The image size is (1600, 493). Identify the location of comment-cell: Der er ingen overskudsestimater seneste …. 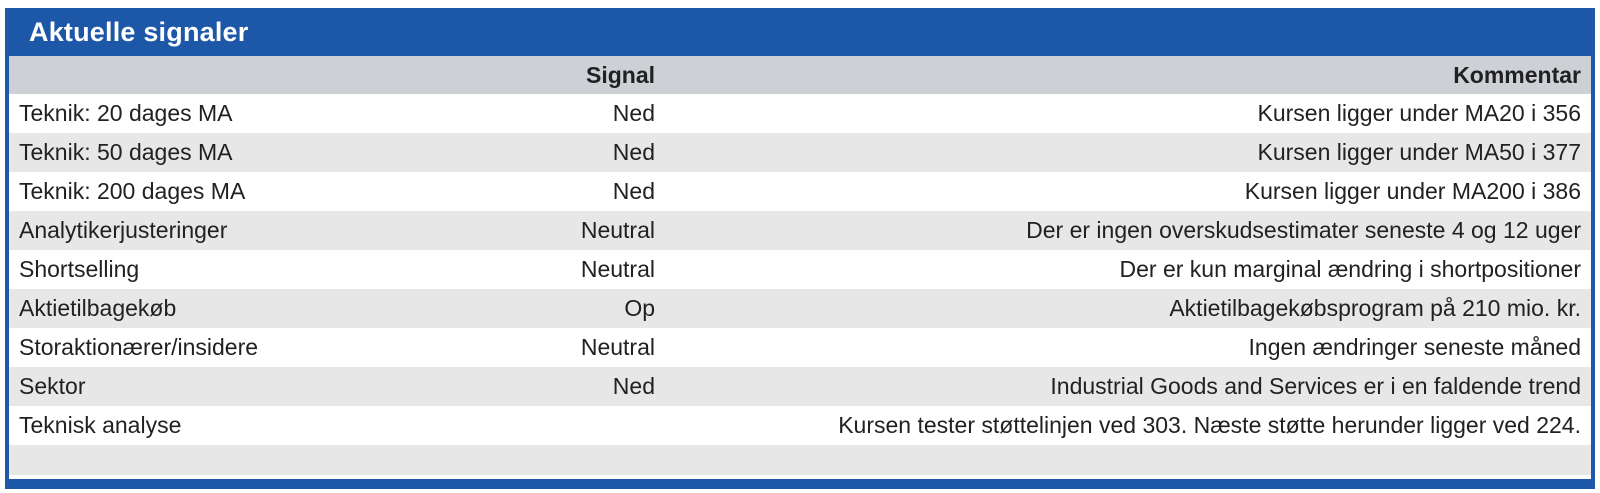
(1303, 230).